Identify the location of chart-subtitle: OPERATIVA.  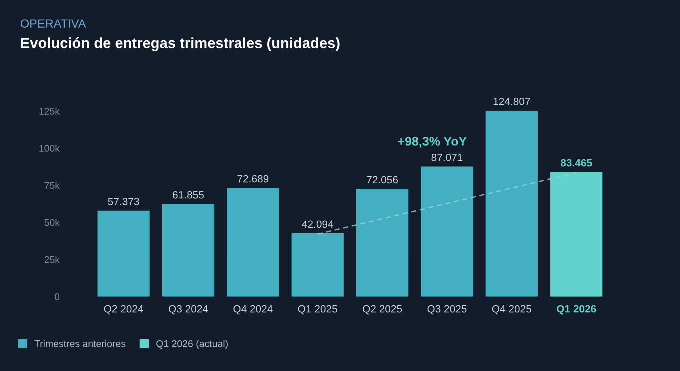
(53, 24).